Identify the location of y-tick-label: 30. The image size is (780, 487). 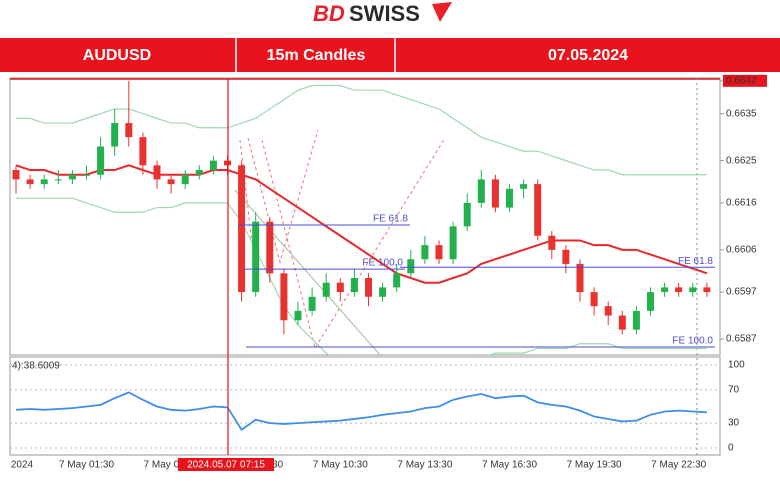
(734, 423).